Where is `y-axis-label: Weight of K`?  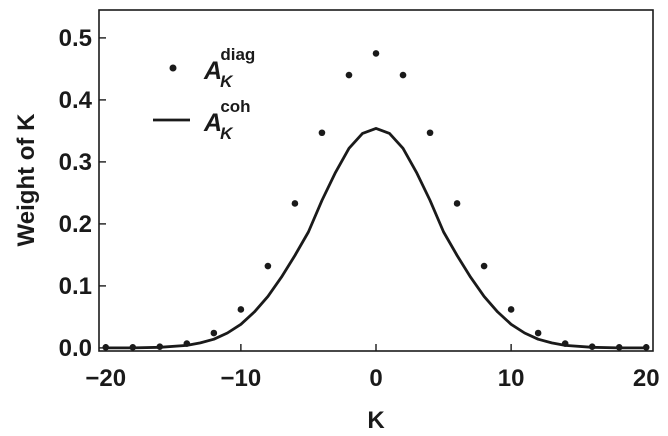
y-axis-label: Weight of K is located at coordinates (26, 180).